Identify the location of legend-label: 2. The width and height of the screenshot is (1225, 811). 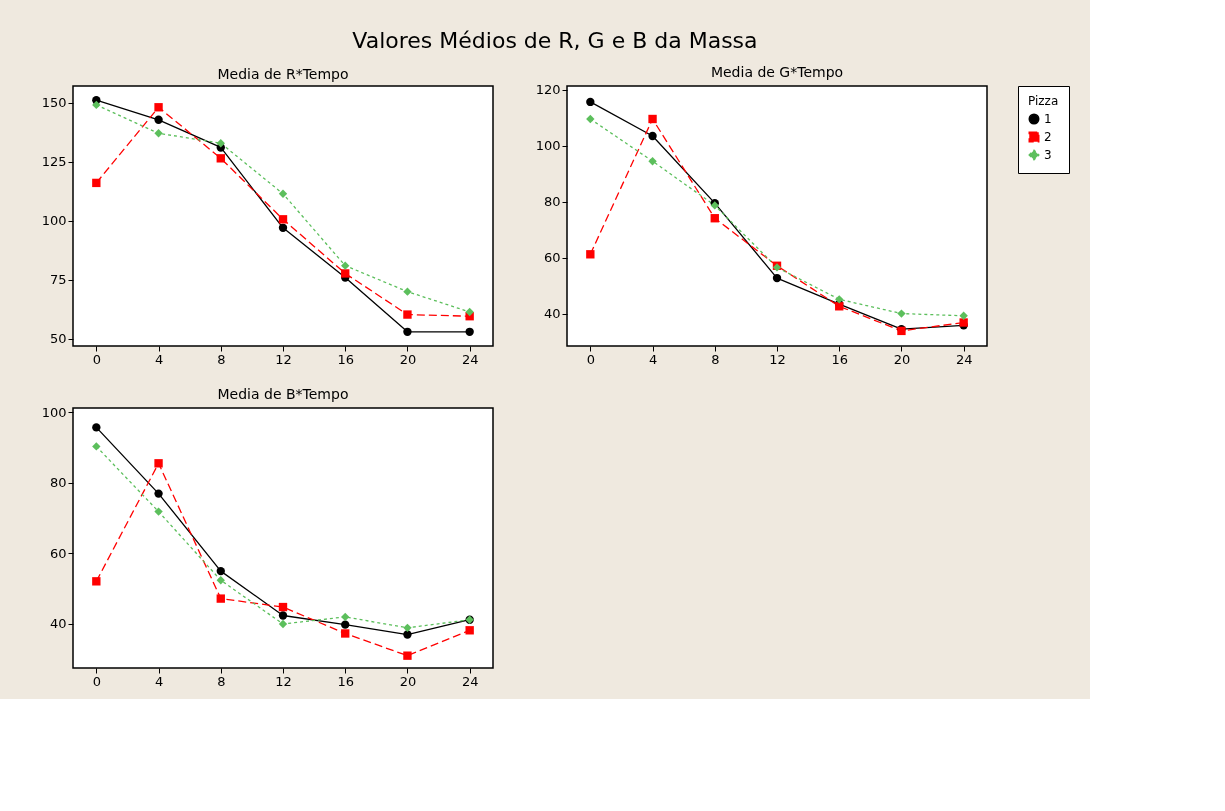
(1048, 137).